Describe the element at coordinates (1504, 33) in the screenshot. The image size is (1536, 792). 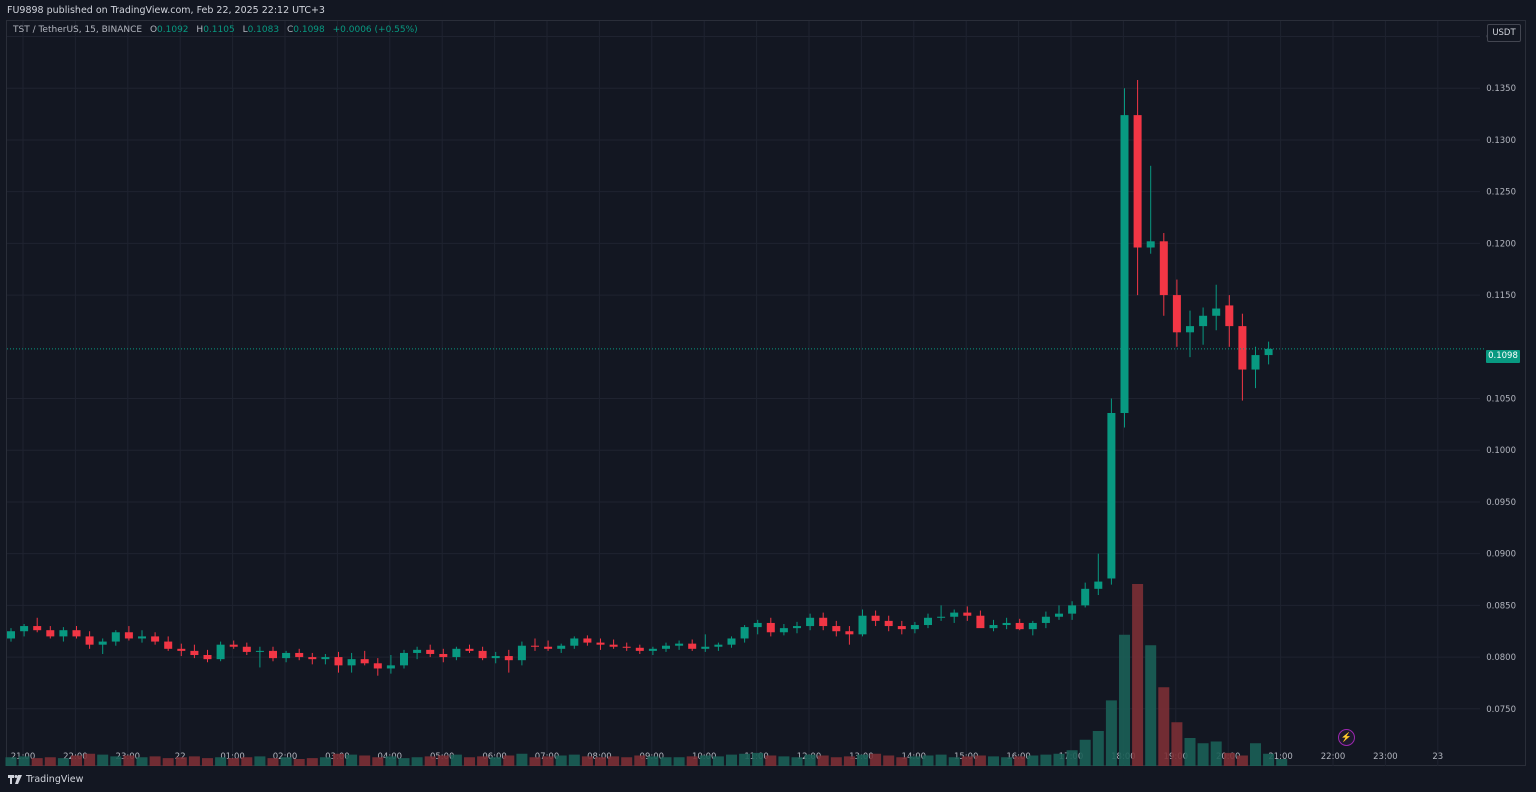
I see `currency-unit-button: USDT` at that location.